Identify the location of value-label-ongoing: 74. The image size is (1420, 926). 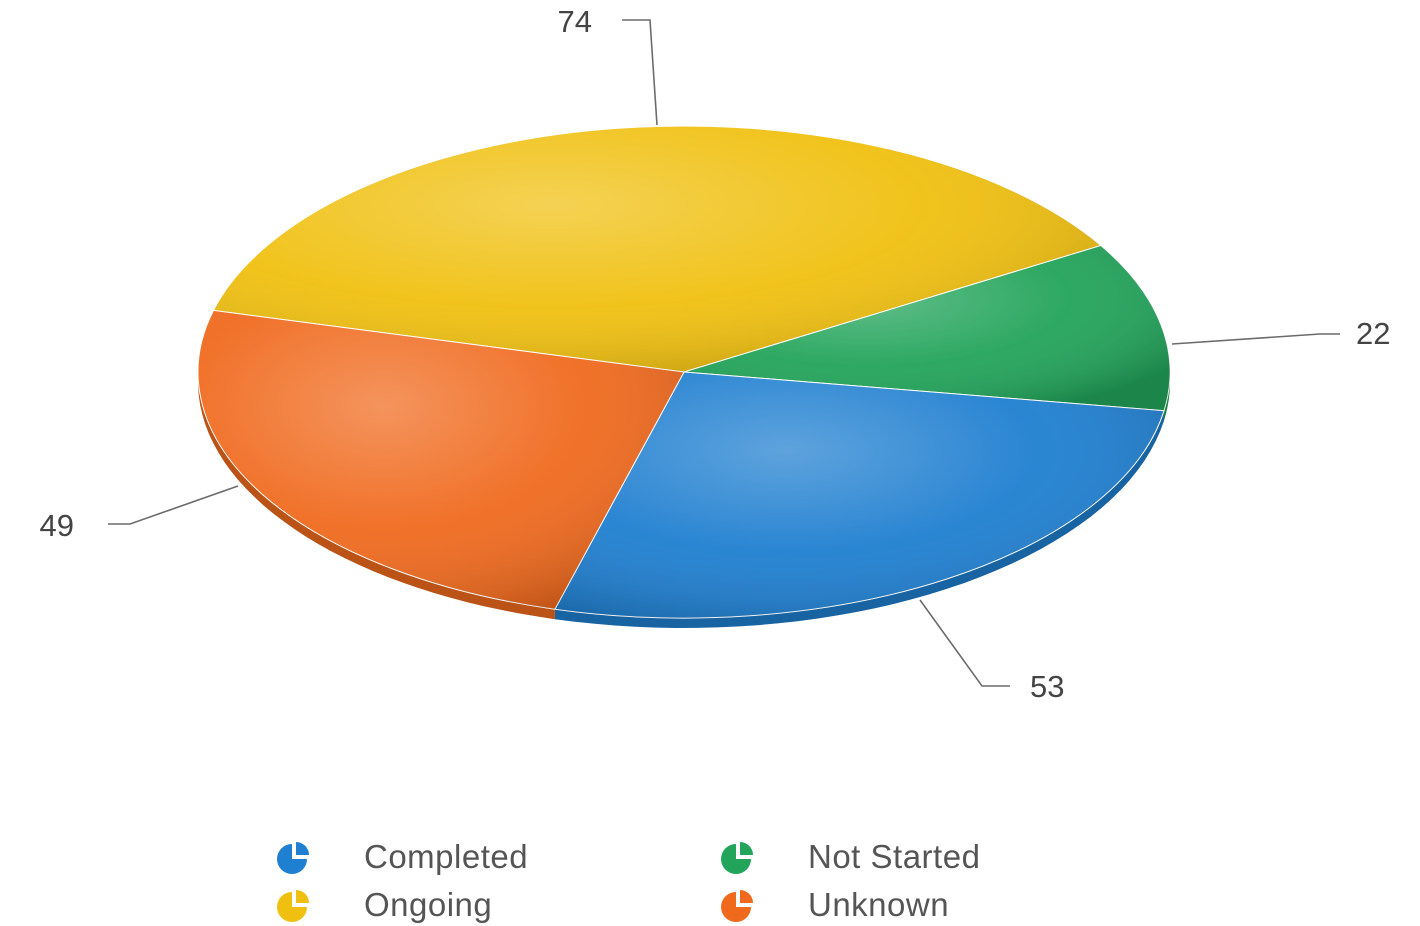
(575, 21).